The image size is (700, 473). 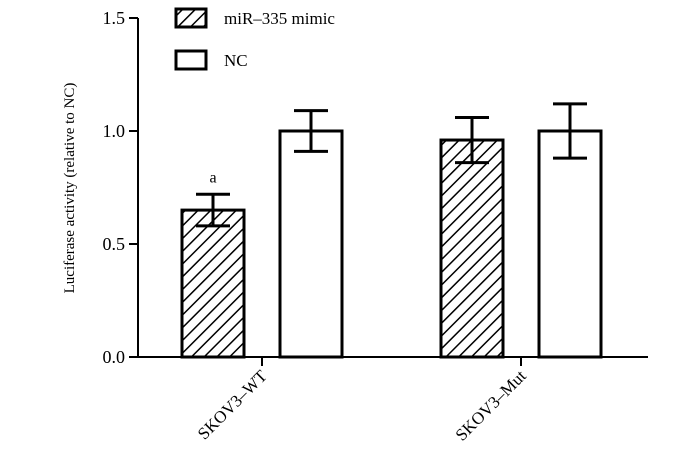 I want to click on y-tick-label: 1.5, so click(x=114, y=18).